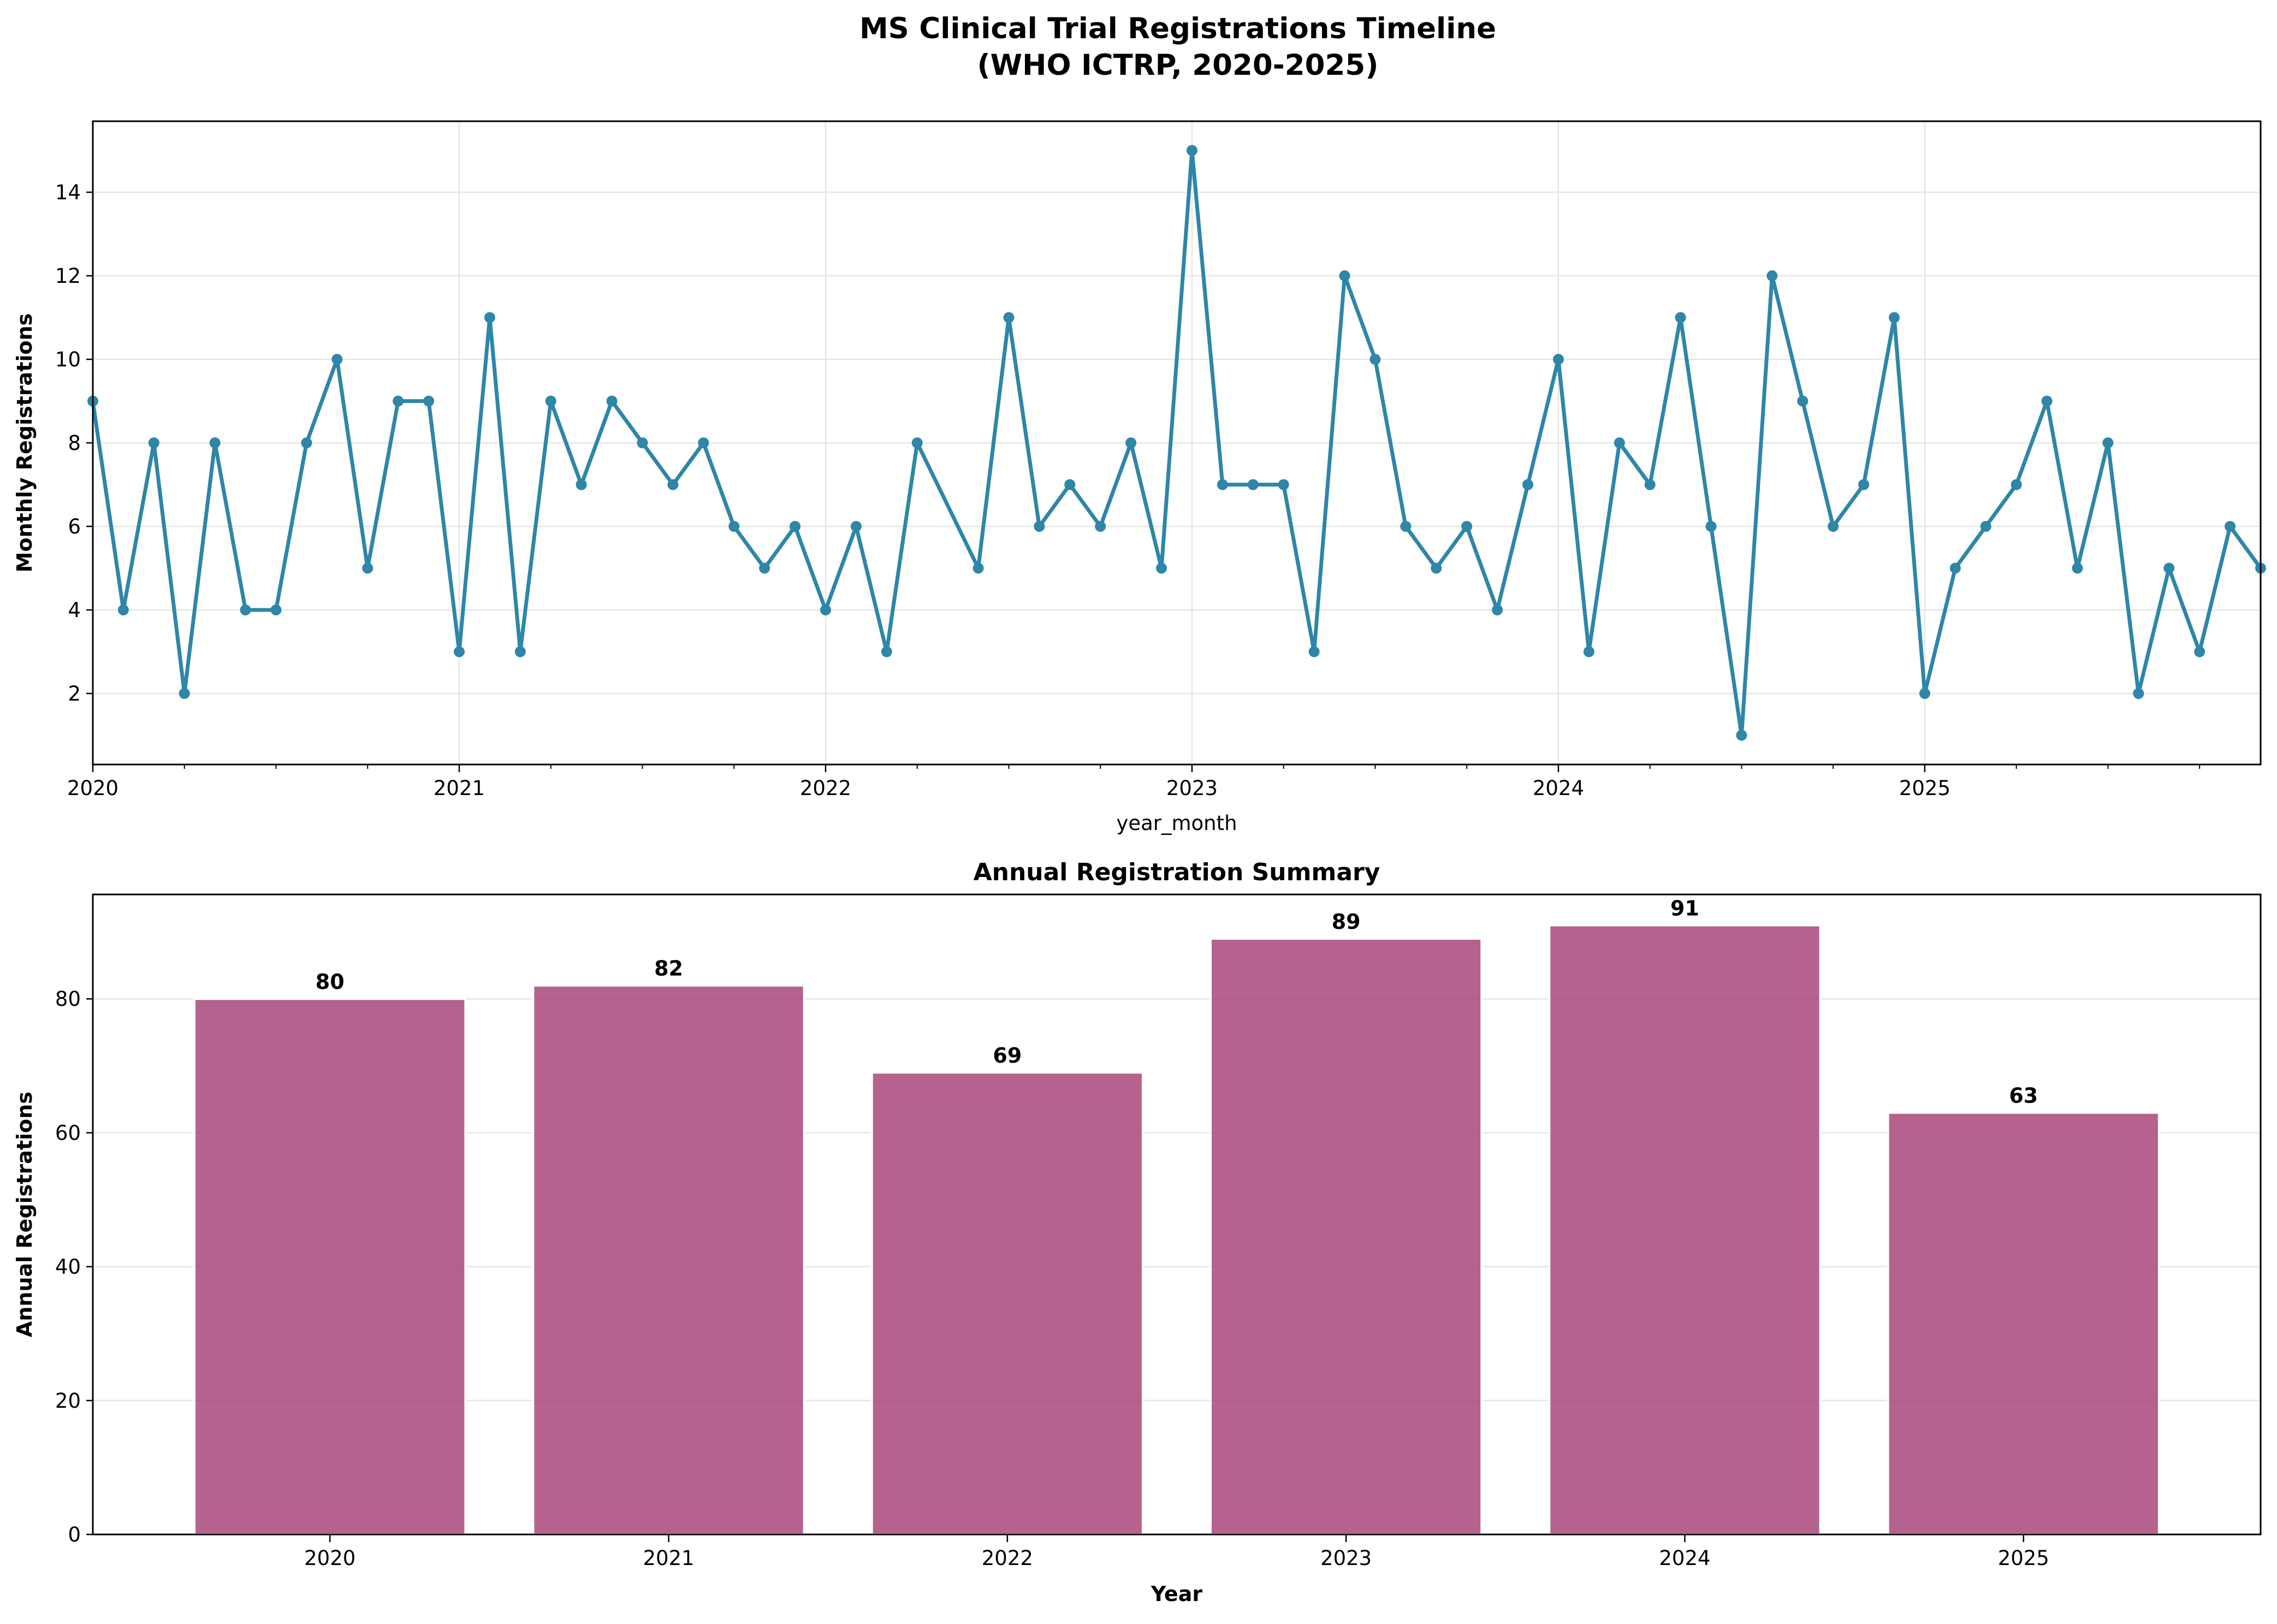  What do you see at coordinates (2023, 1096) in the screenshot?
I see `bar-data-label: 63` at bounding box center [2023, 1096].